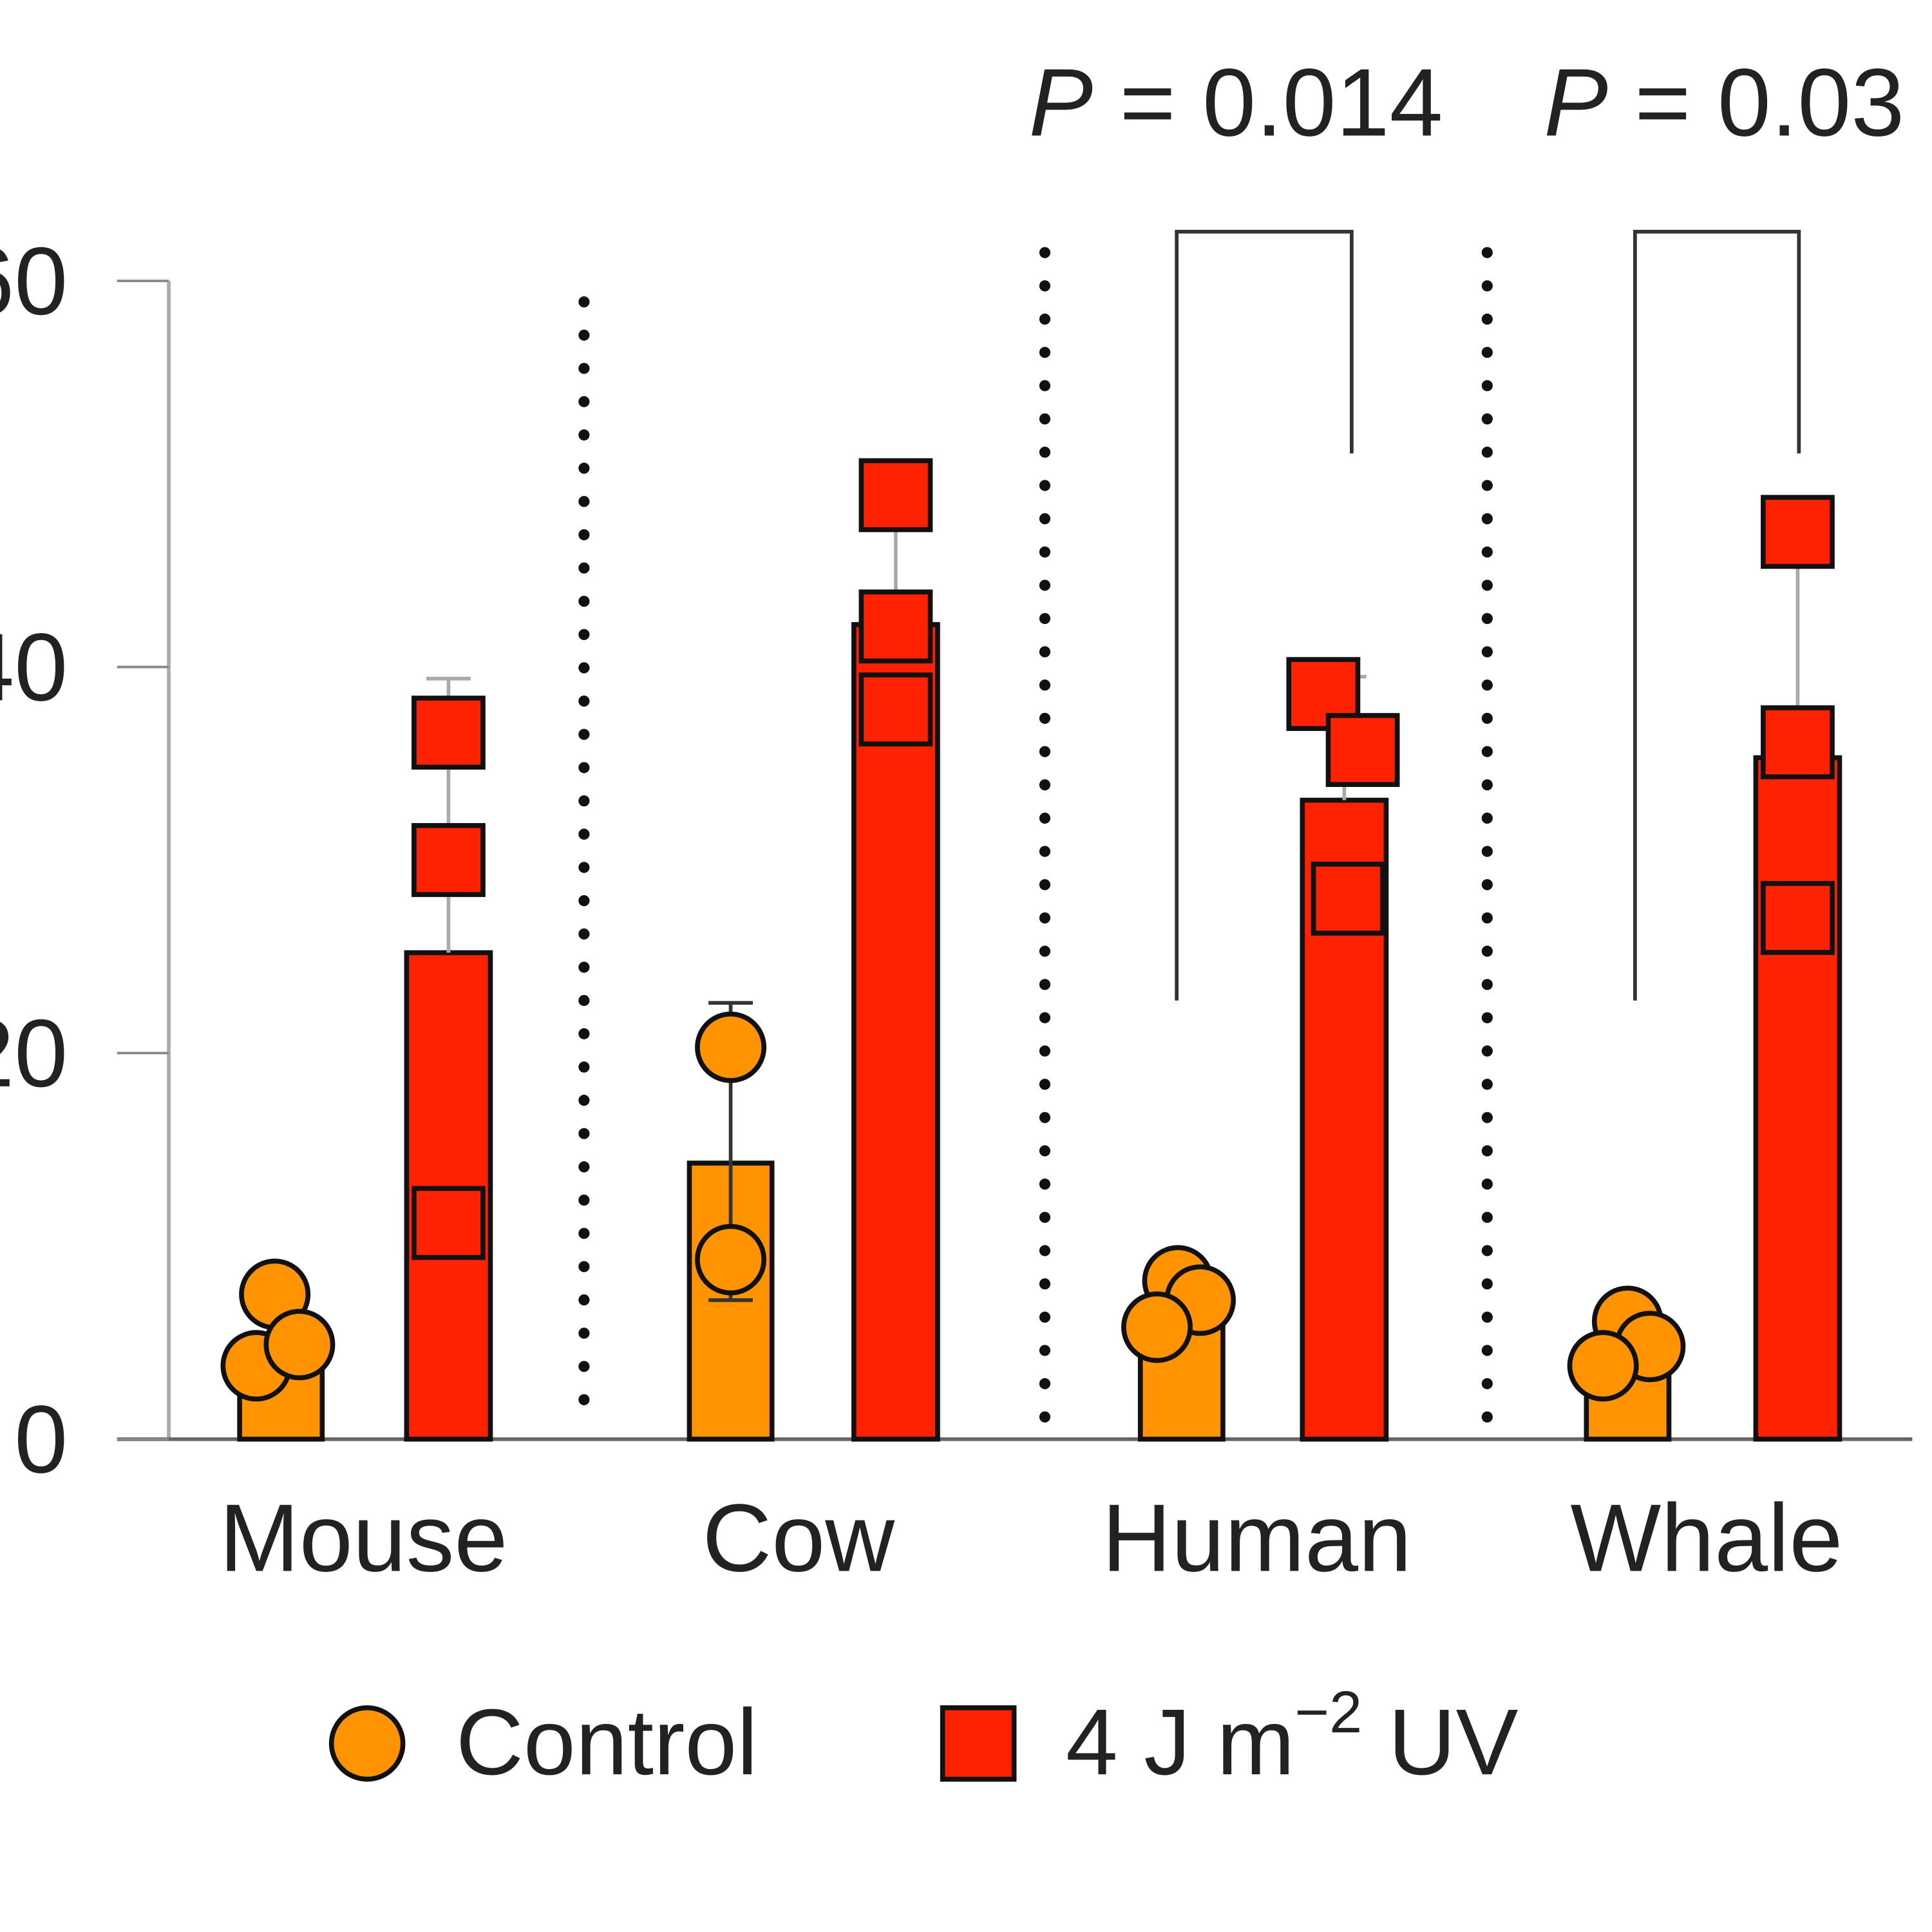 This screenshot has height=1932, width=1932. I want to click on bar-1-whale, so click(1797, 1098).